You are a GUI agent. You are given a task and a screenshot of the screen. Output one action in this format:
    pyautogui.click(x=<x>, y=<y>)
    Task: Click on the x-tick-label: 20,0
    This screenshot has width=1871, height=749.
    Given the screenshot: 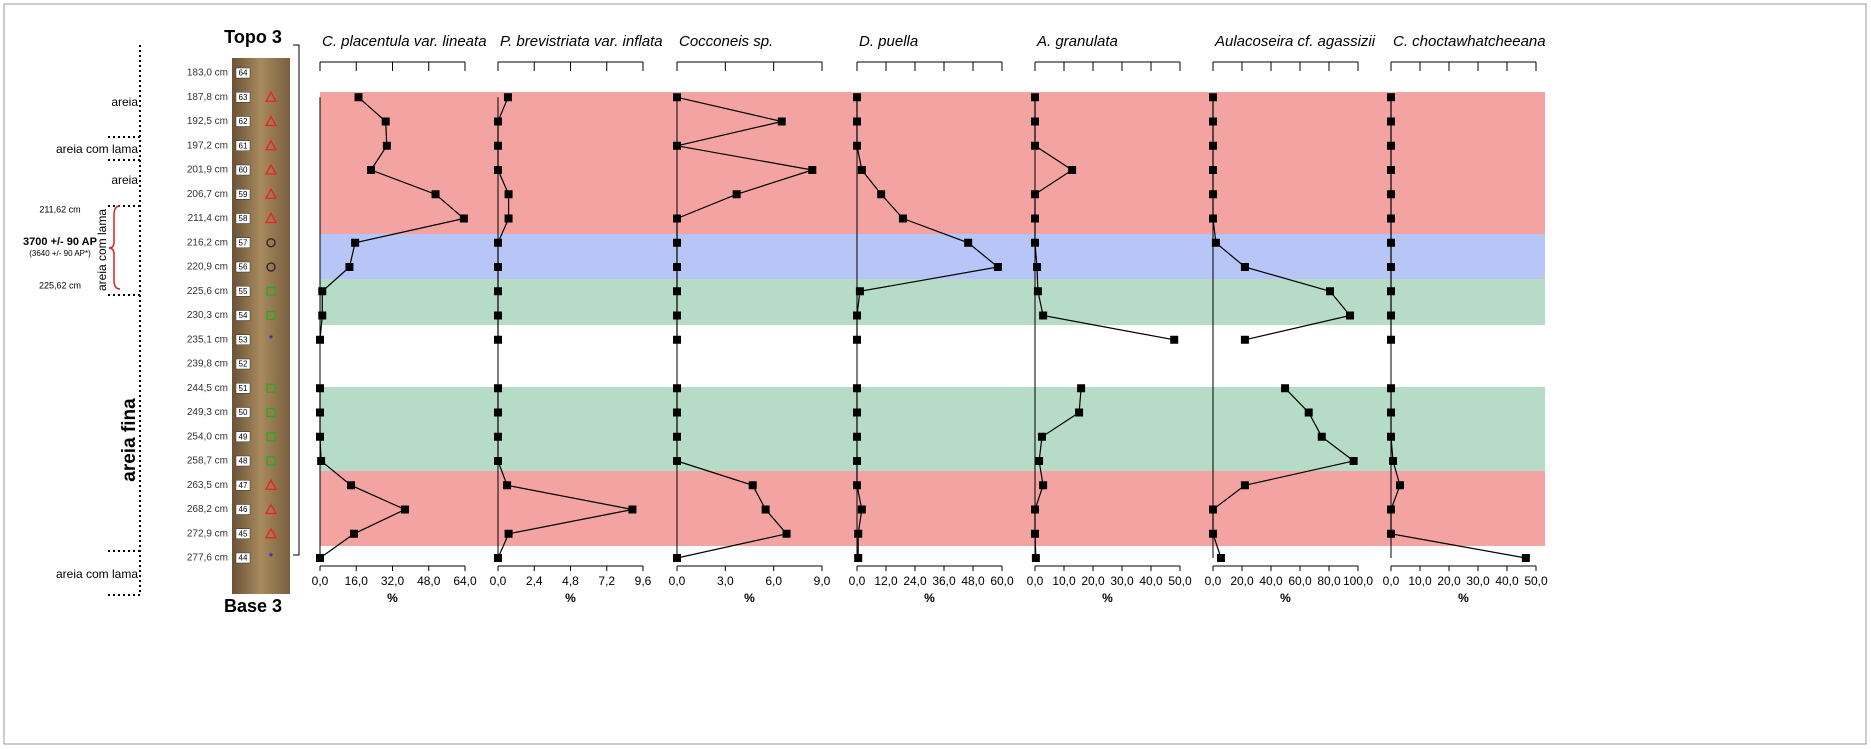 What is the action you would take?
    pyautogui.click(x=1093, y=581)
    